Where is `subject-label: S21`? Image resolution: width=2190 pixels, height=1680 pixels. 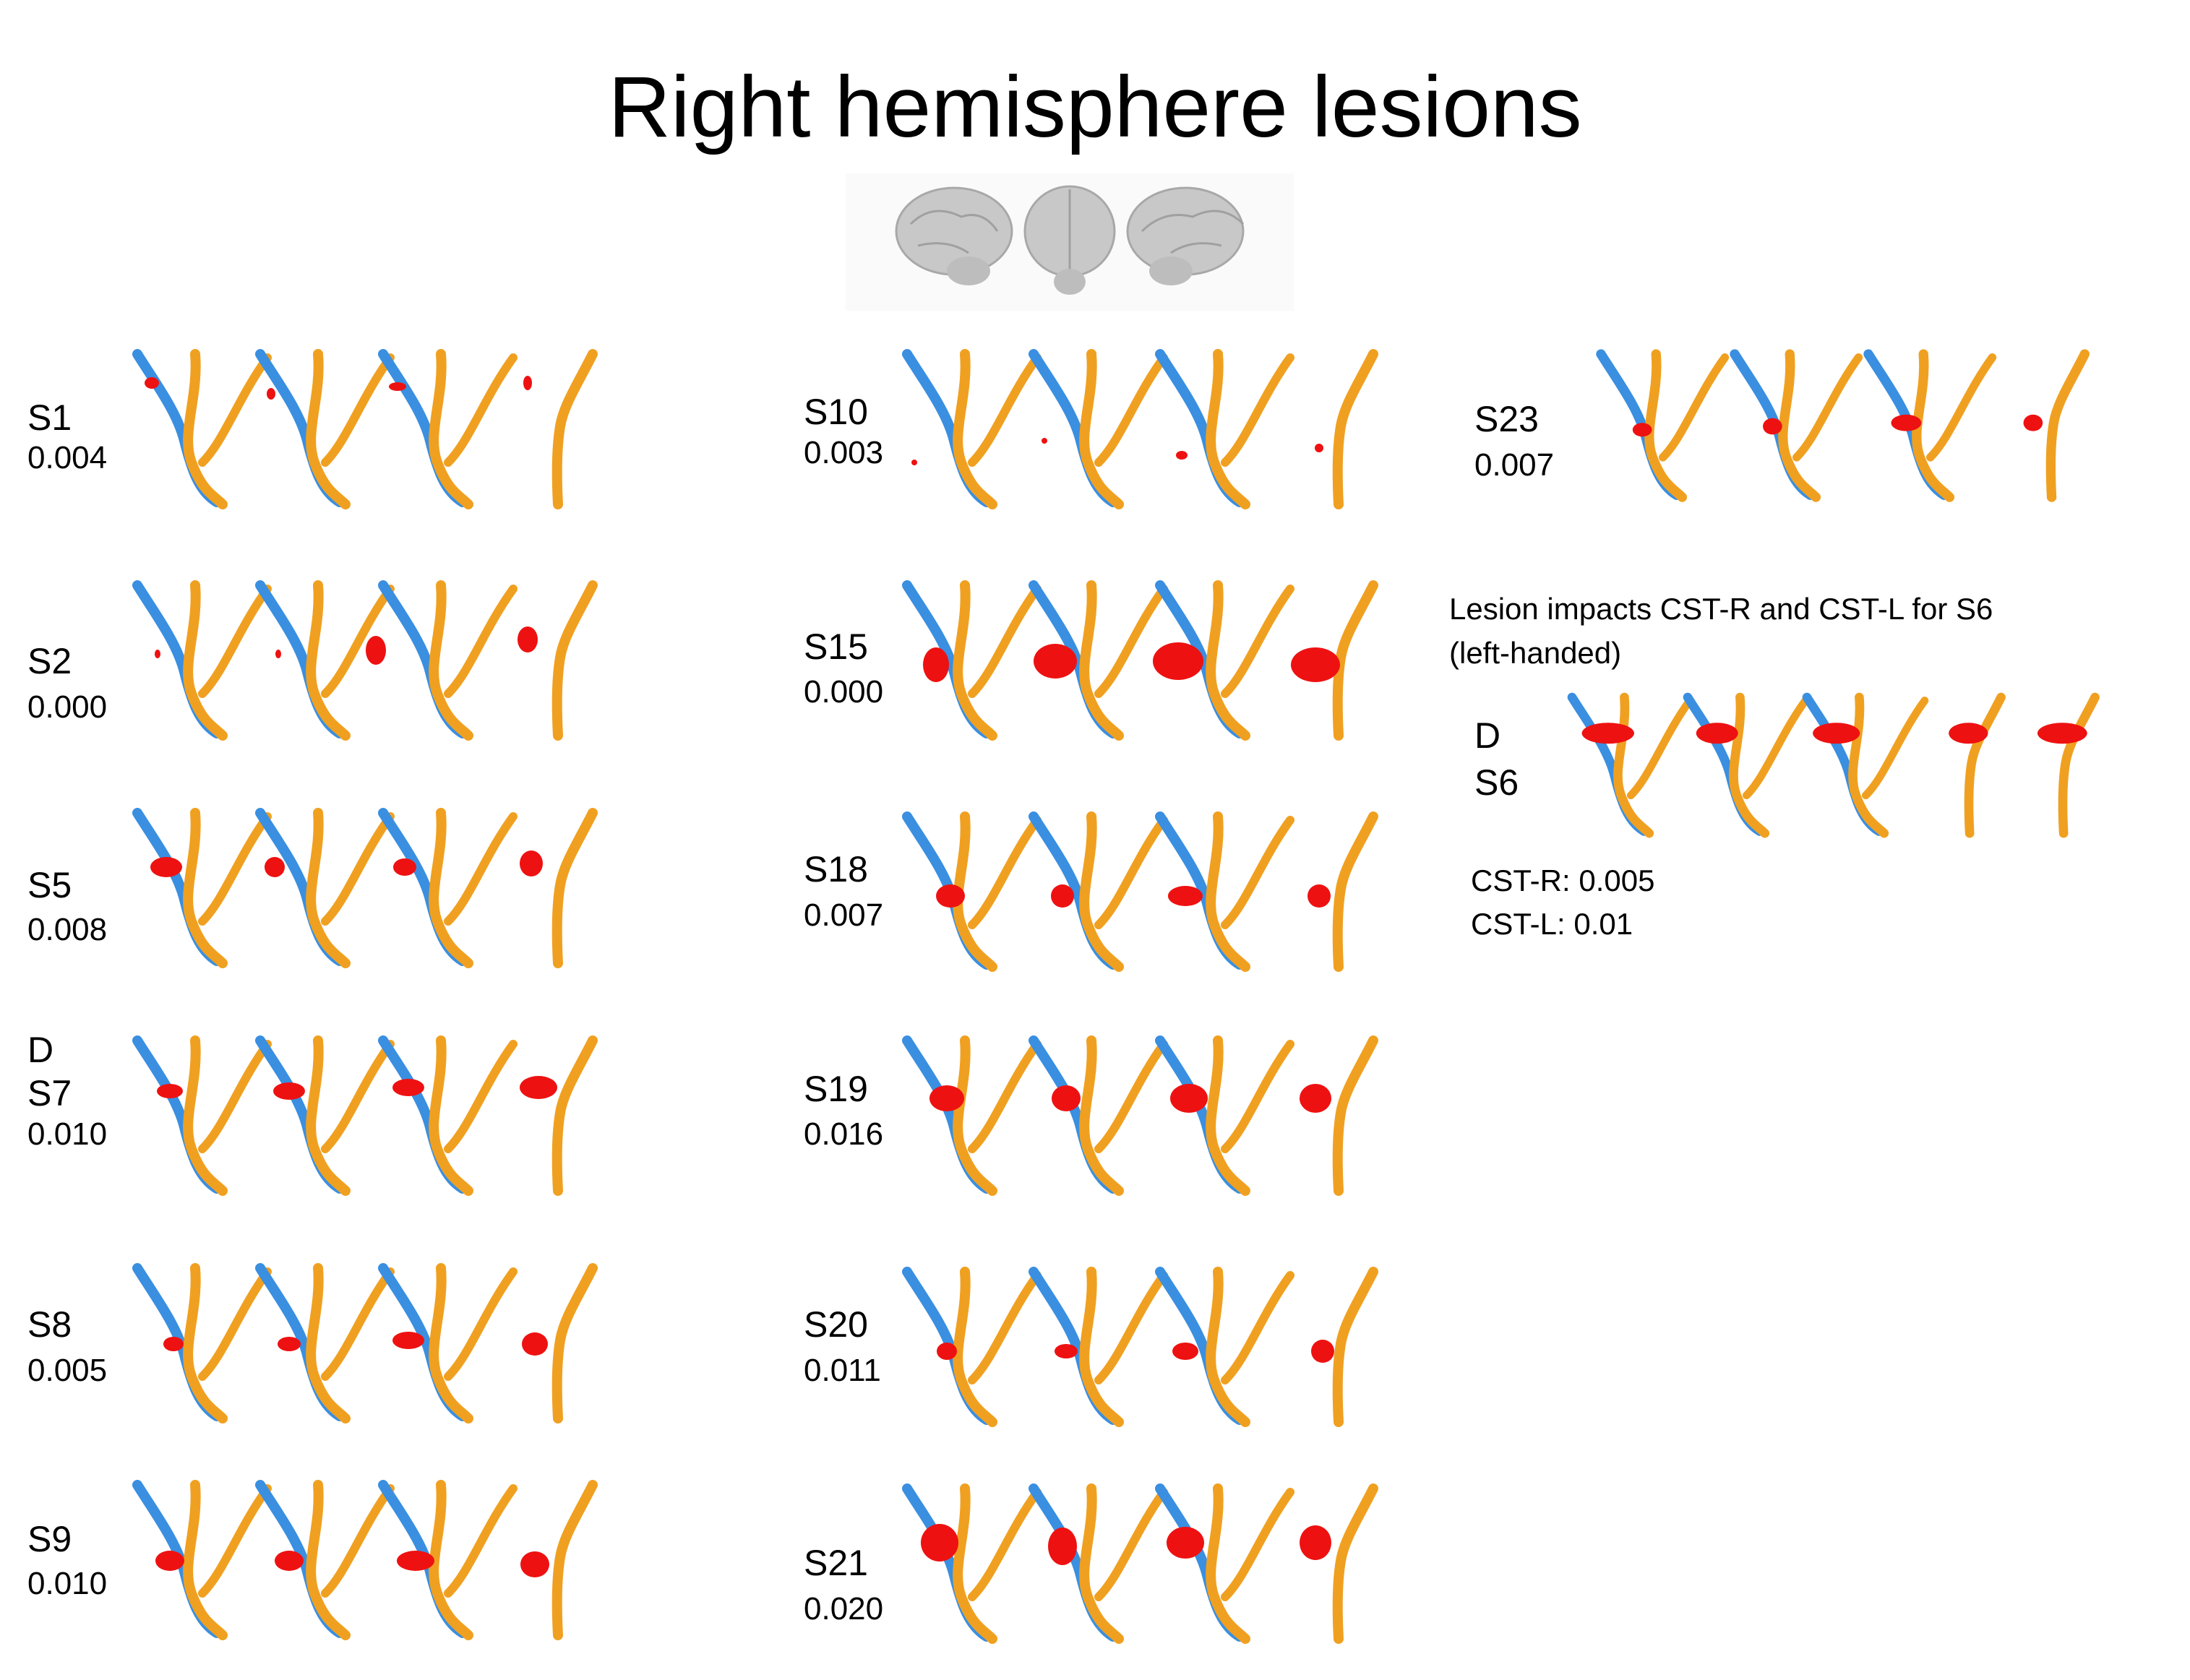
subject-label: S21 is located at coordinates (836, 1563).